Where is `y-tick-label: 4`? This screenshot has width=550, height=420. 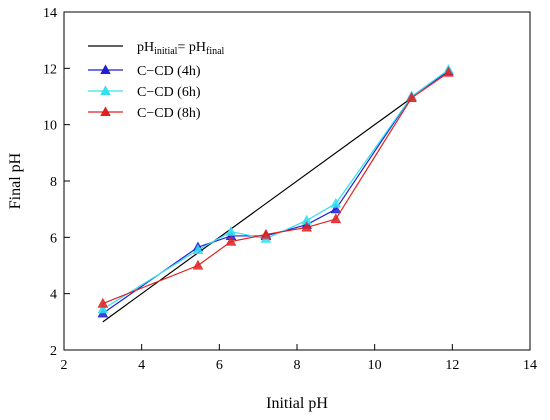 y-tick-label: 4 is located at coordinates (53, 295).